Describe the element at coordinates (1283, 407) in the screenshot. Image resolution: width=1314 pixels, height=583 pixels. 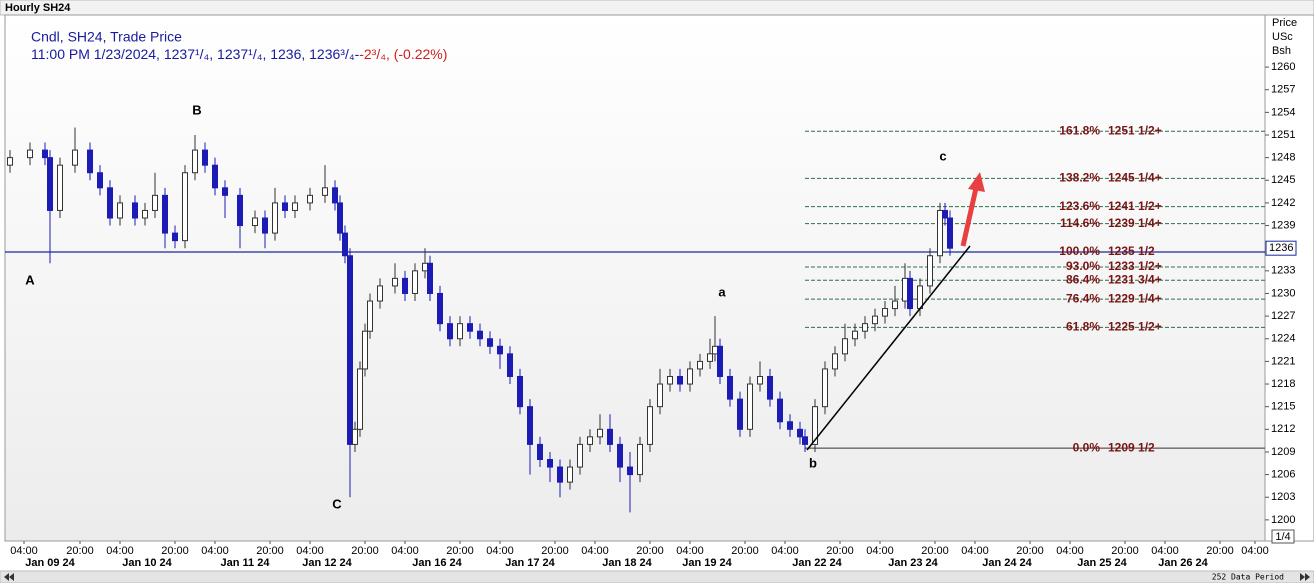
I see `y-tick-label: 1215` at that location.